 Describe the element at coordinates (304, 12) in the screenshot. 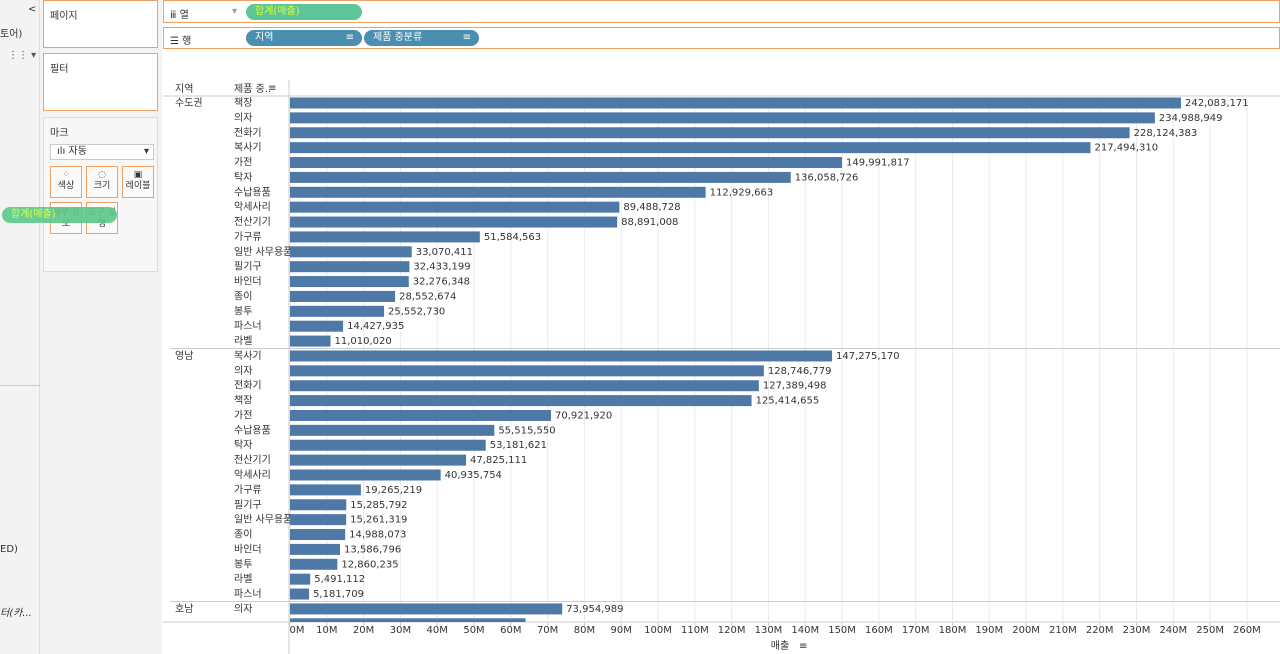

I see `column-pill: 합계(매출)` at that location.